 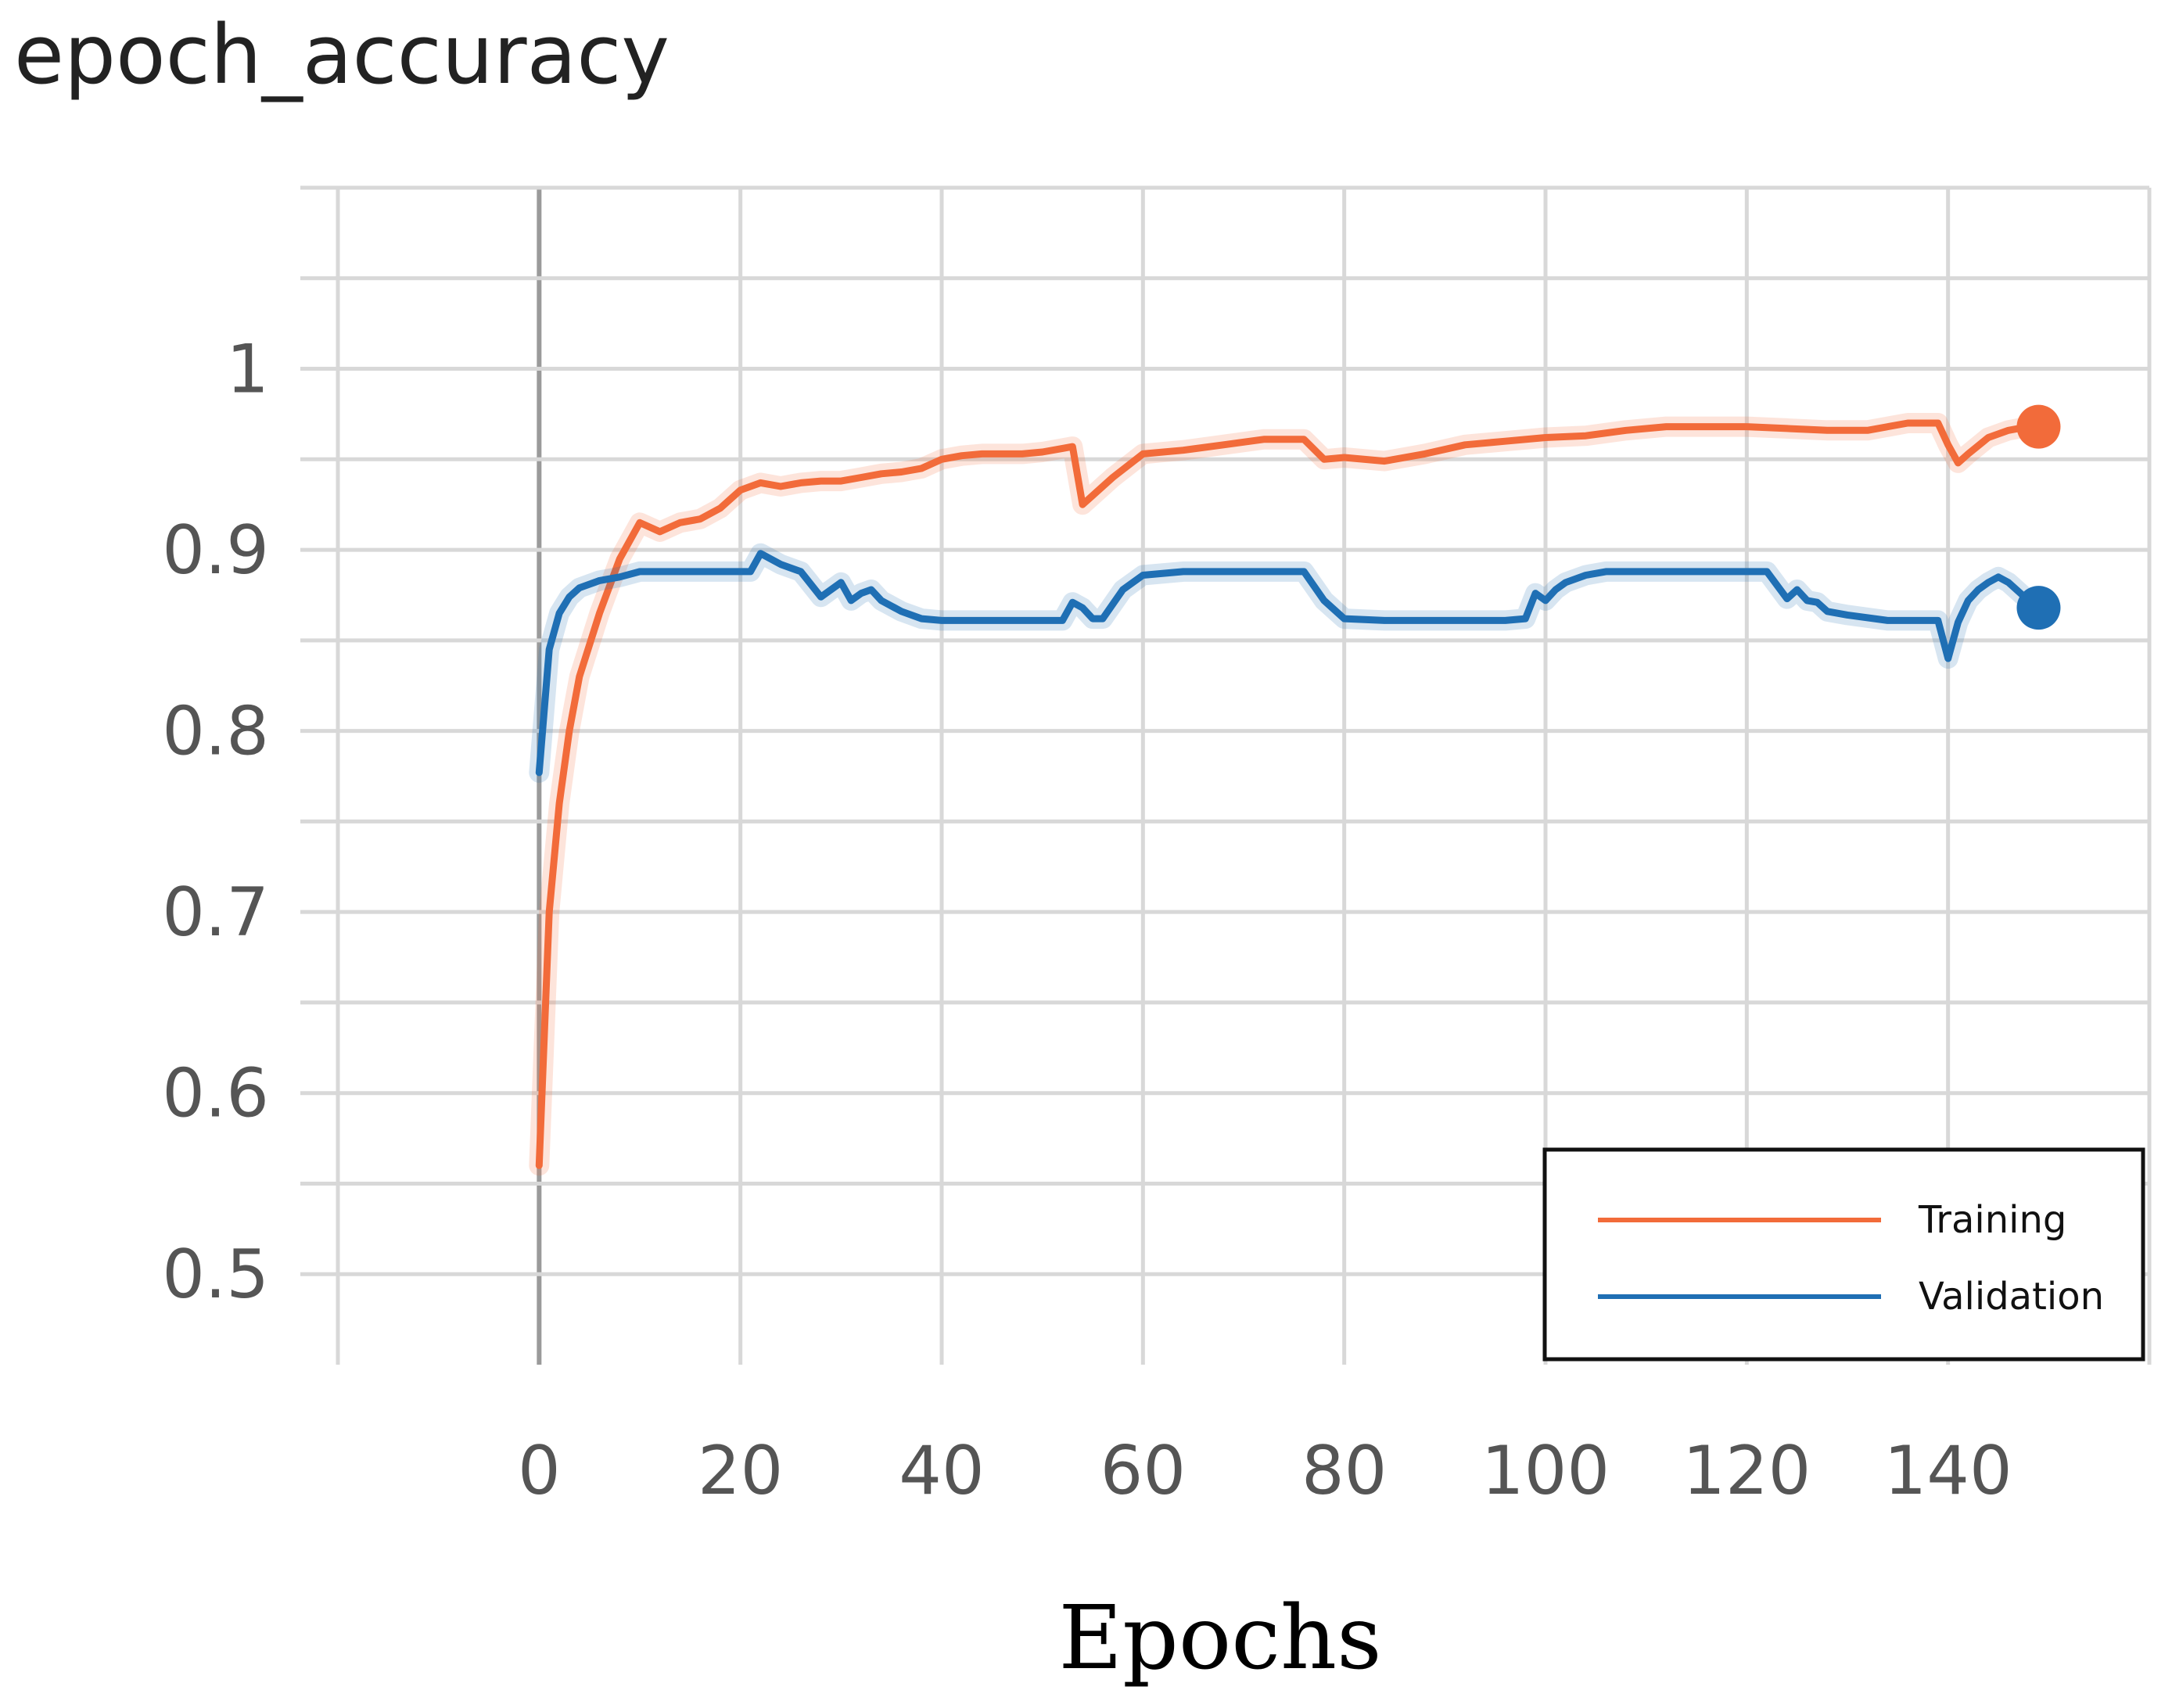 I want to click on y-tick-label: 0.6, so click(x=216, y=1094).